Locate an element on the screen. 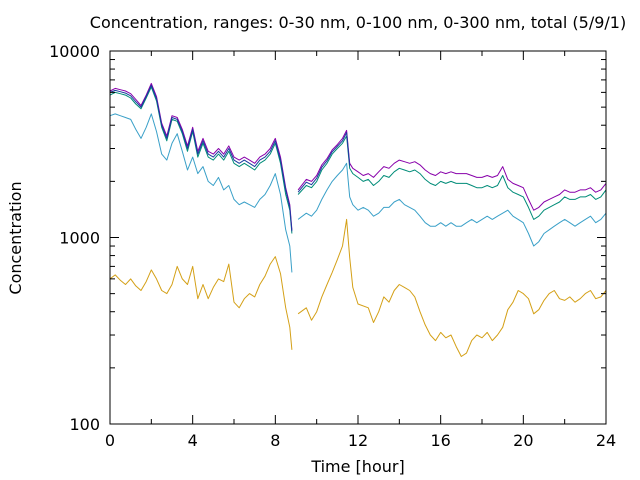  x-tick-label-0: 0 is located at coordinates (110, 440).